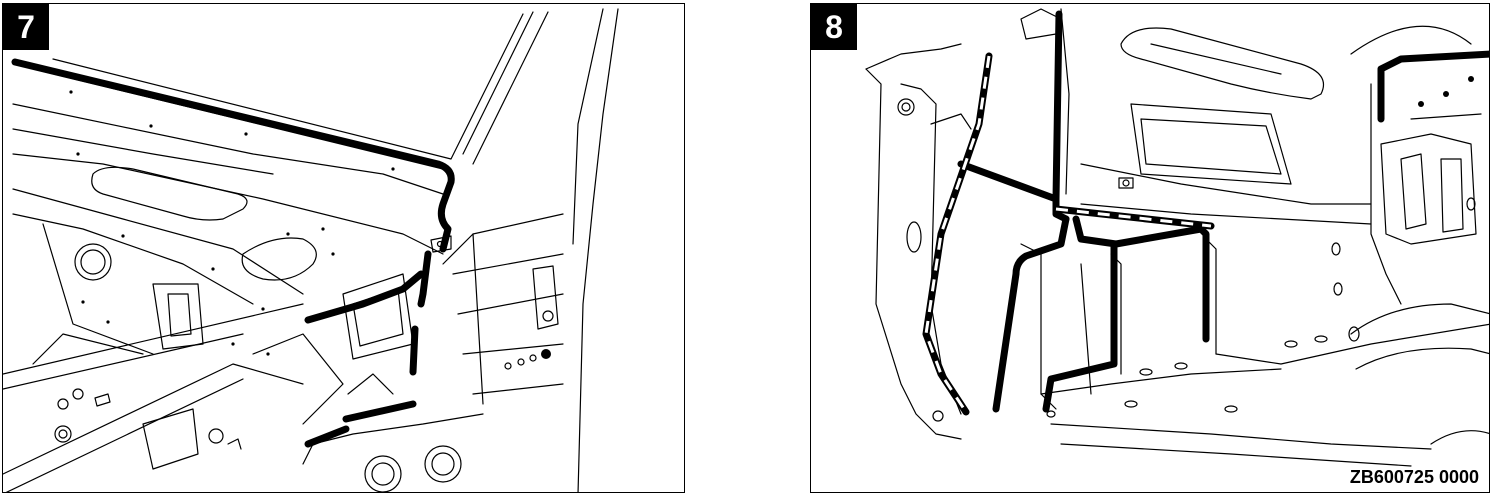  What do you see at coordinates (1414, 477) in the screenshot?
I see `drawing-reference-code: ZB600725 0000` at bounding box center [1414, 477].